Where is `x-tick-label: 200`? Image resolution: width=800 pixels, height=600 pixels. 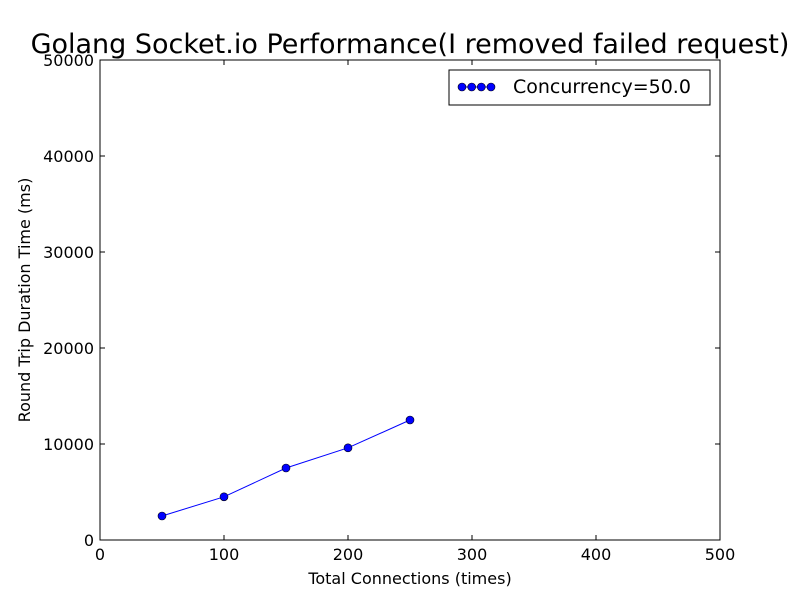 x-tick-label: 200 is located at coordinates (348, 554).